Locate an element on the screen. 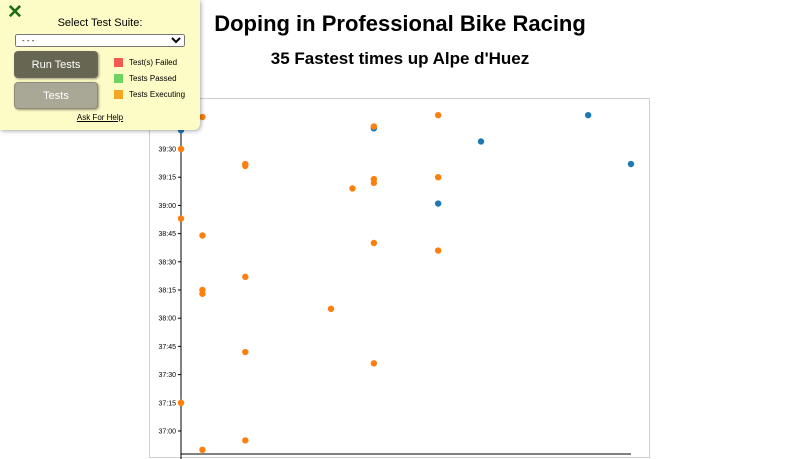  y-tick-label: 39:15 is located at coordinates (167, 178).